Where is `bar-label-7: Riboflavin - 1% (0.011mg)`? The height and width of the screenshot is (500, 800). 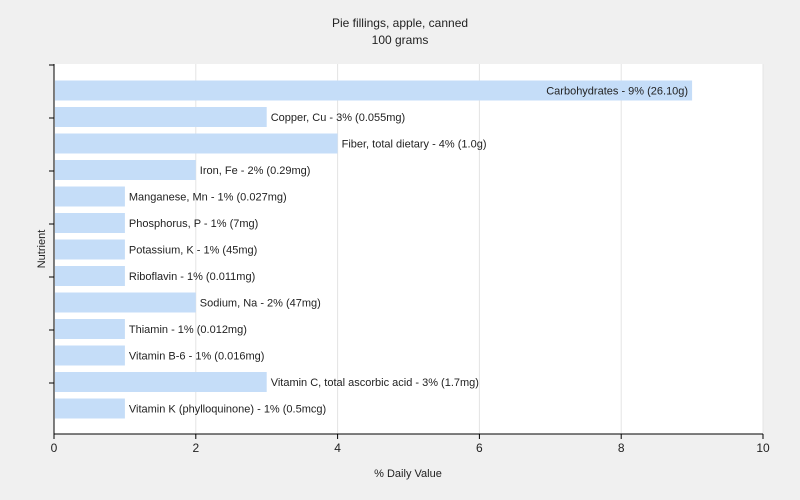 bar-label-7: Riboflavin - 1% (0.011mg) is located at coordinates (192, 277).